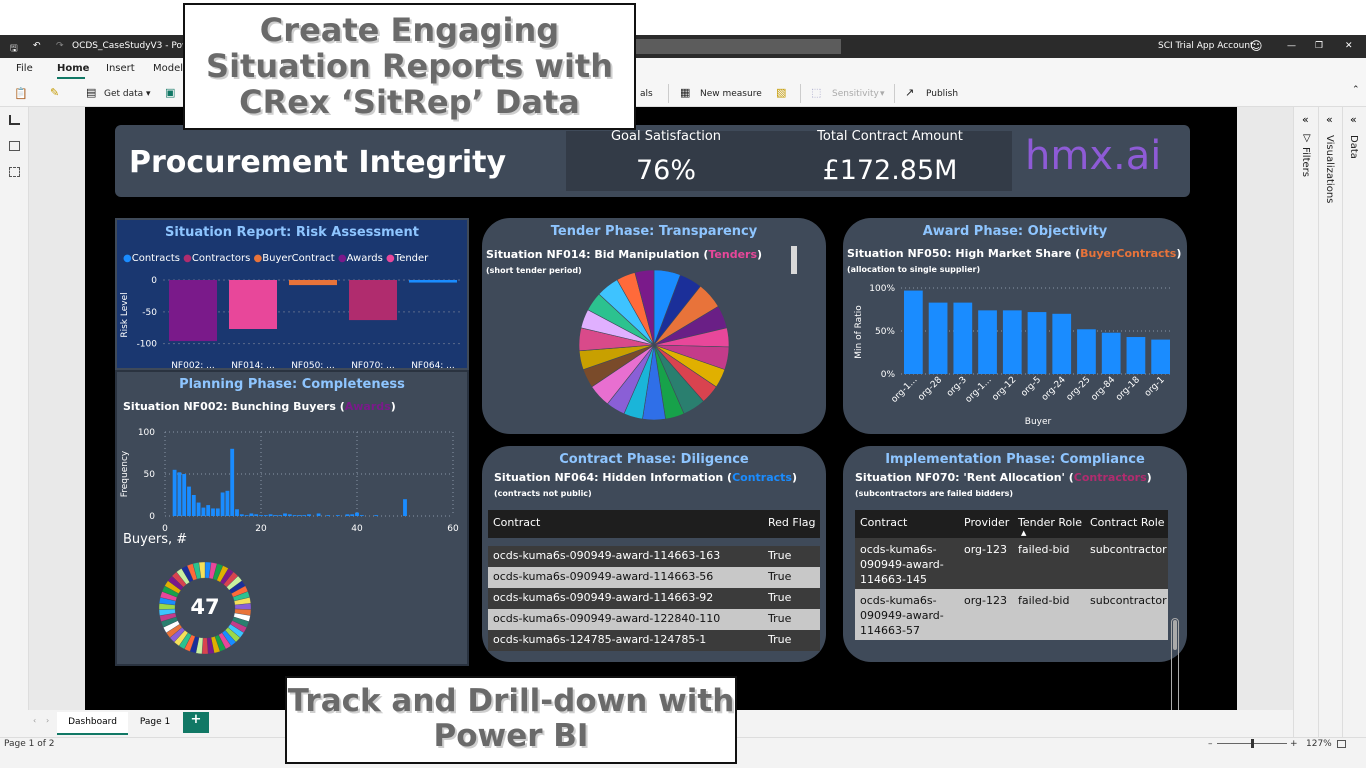 This screenshot has height=768, width=1366. What do you see at coordinates (35, 720) in the screenshot?
I see `prev-page-icon: ‹` at bounding box center [35, 720].